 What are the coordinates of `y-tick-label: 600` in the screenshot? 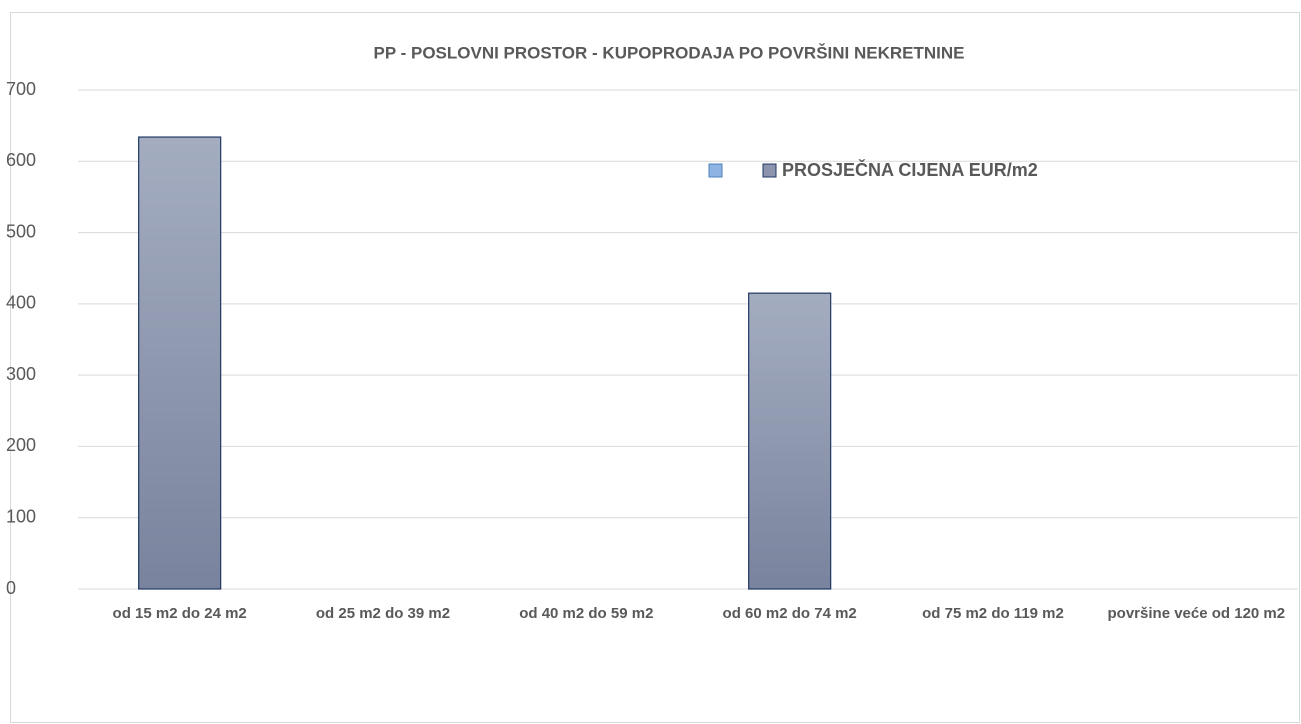 It's located at (21, 160).